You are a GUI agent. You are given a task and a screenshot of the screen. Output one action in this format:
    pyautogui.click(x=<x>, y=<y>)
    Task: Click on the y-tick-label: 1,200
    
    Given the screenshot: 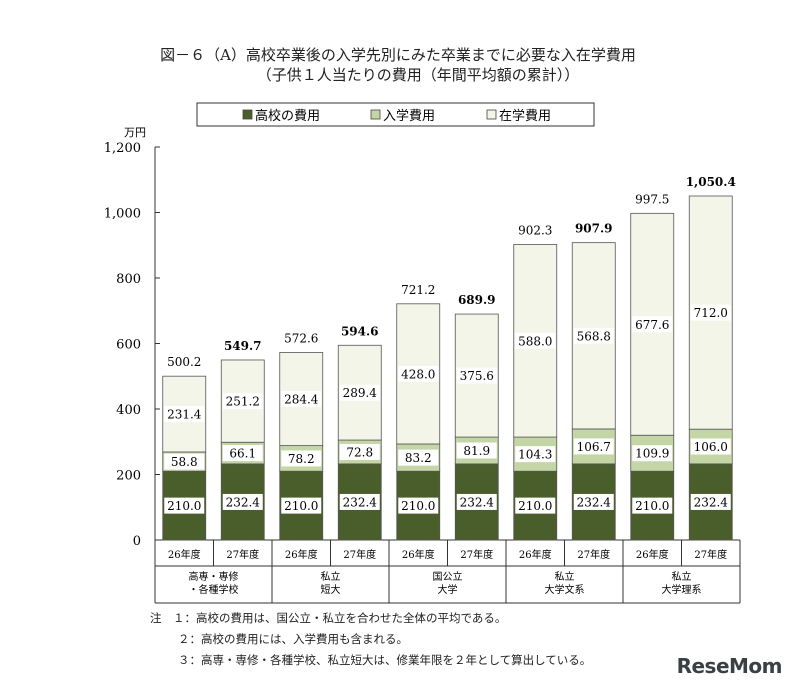 What is the action you would take?
    pyautogui.click(x=122, y=148)
    